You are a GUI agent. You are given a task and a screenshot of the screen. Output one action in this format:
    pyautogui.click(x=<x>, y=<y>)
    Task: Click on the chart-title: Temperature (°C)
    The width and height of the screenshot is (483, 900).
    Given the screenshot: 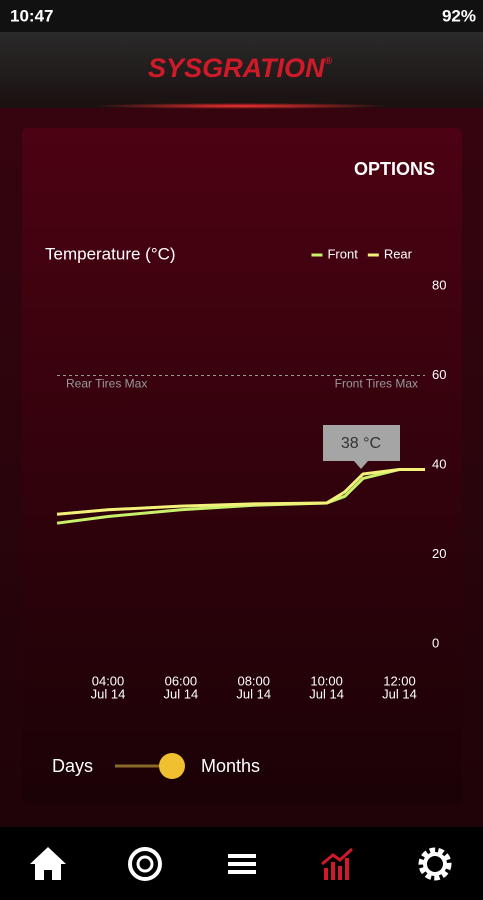 What is the action you would take?
    pyautogui.click(x=110, y=253)
    